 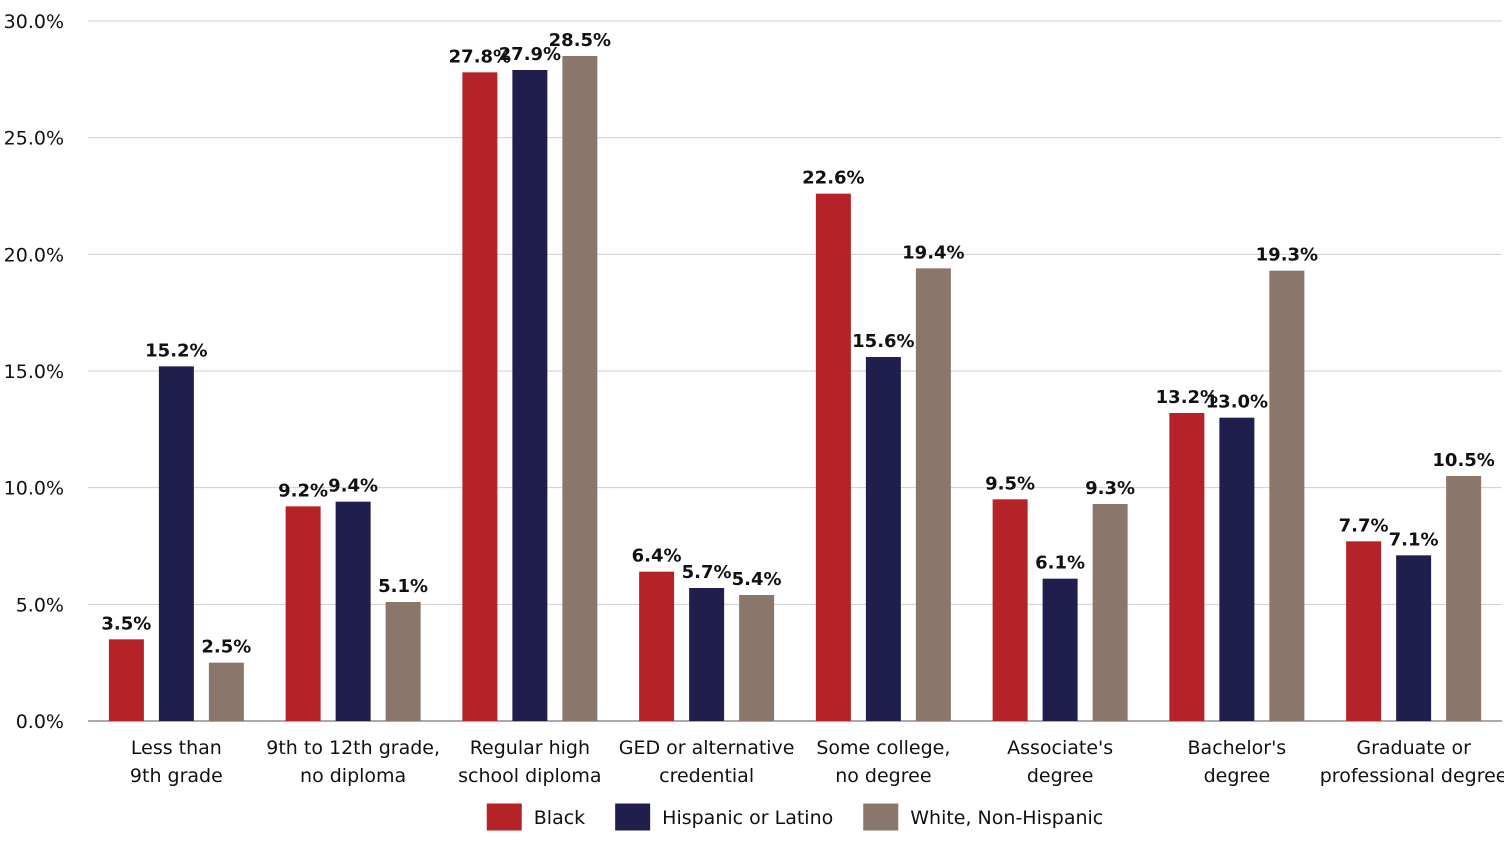 What do you see at coordinates (226, 647) in the screenshot?
I see `data-label: 2.5%` at bounding box center [226, 647].